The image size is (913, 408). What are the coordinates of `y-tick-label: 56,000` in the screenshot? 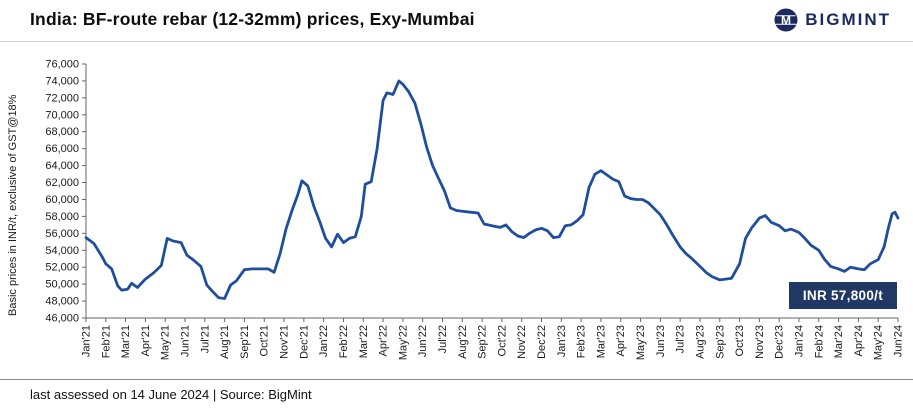 It's located at (62, 234).